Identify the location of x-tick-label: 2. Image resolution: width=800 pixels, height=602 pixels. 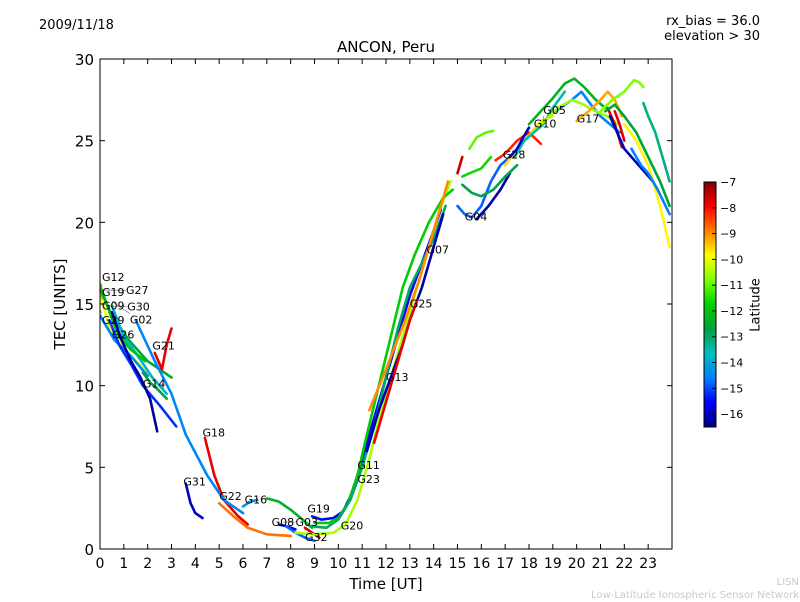
(147, 564).